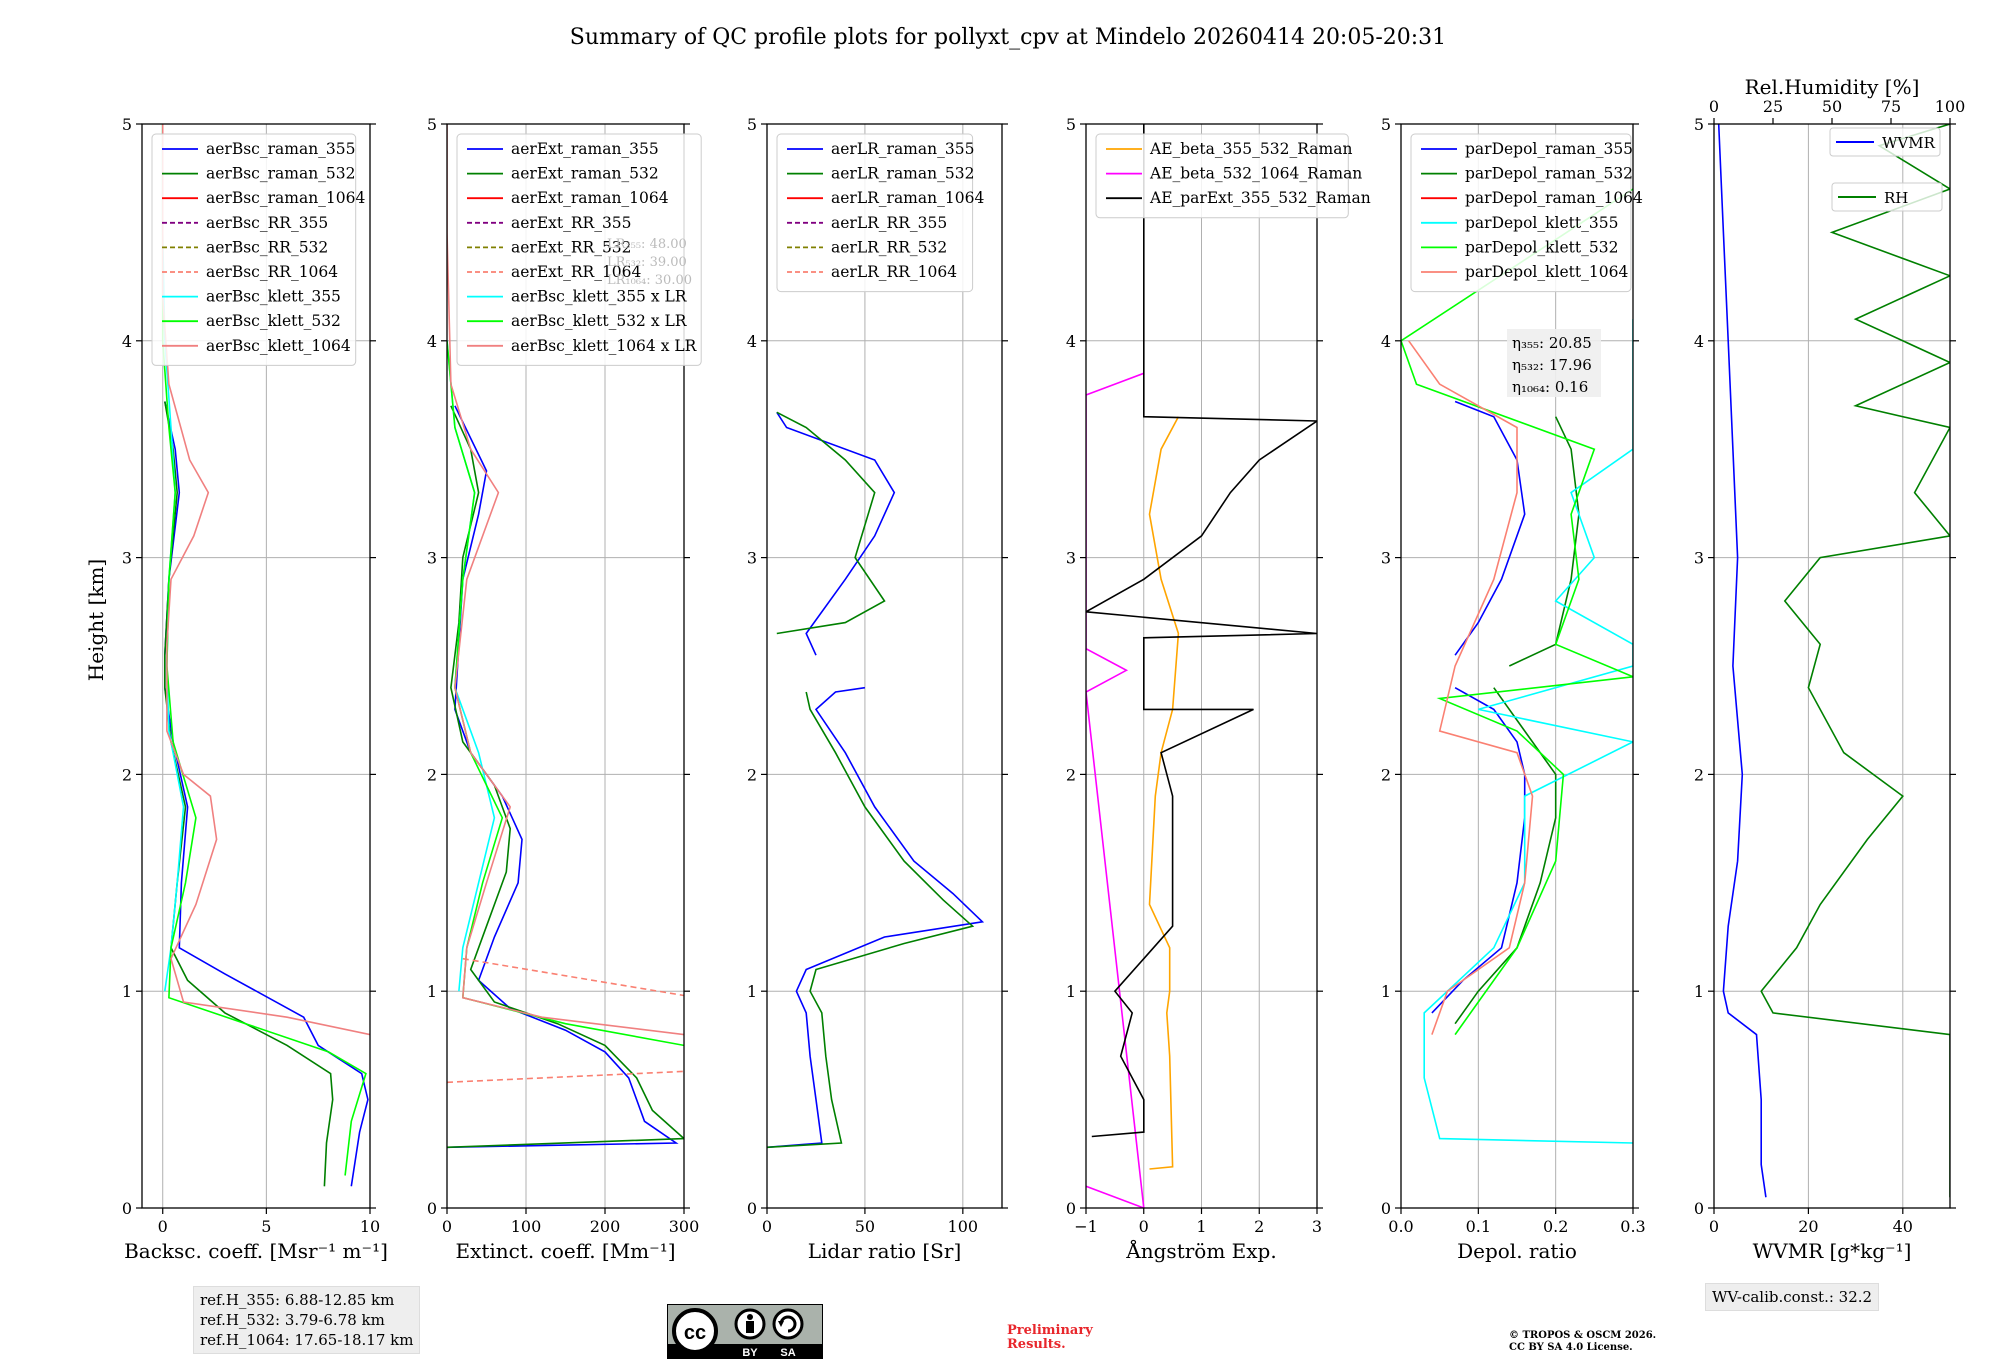 The width and height of the screenshot is (2000, 1363). What do you see at coordinates (647, 244) in the screenshot?
I see `lr-annotation: LR₃₅₅: 48.00` at bounding box center [647, 244].